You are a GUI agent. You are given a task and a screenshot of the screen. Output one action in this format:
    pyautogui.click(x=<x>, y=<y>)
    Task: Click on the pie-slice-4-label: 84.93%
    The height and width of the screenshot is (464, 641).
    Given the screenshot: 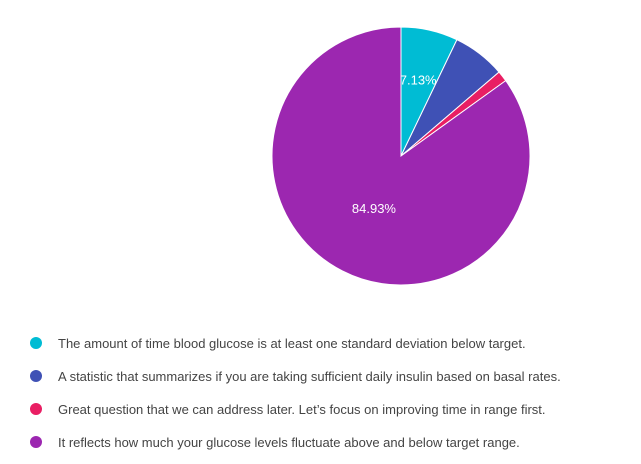 What is the action you would take?
    pyautogui.click(x=374, y=208)
    